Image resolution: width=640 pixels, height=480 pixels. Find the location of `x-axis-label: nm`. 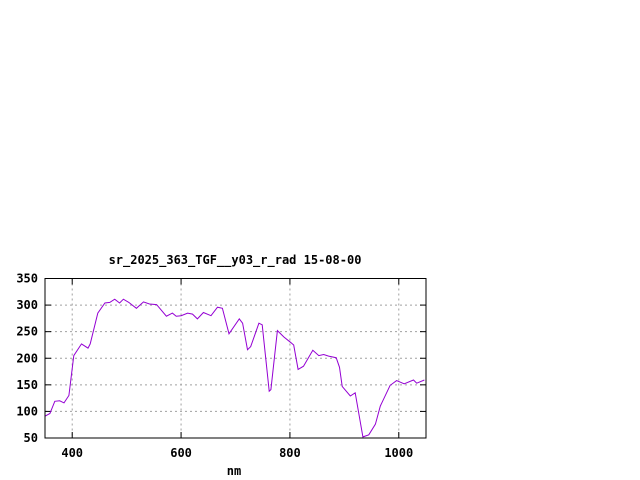

x-axis-label: nm is located at coordinates (234, 471).